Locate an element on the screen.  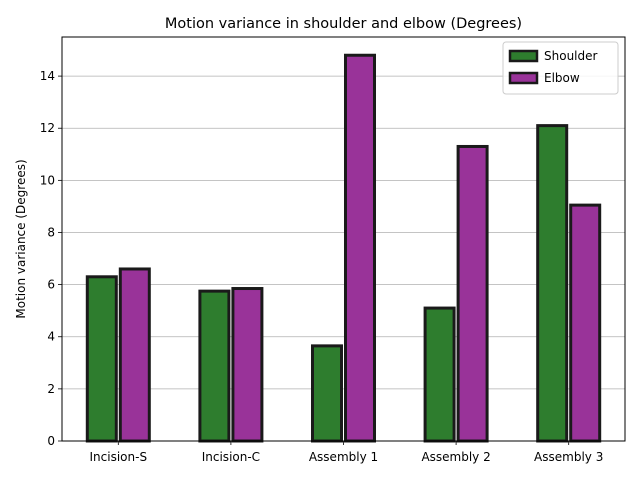
y-tick-label: 2 is located at coordinates (51, 389).